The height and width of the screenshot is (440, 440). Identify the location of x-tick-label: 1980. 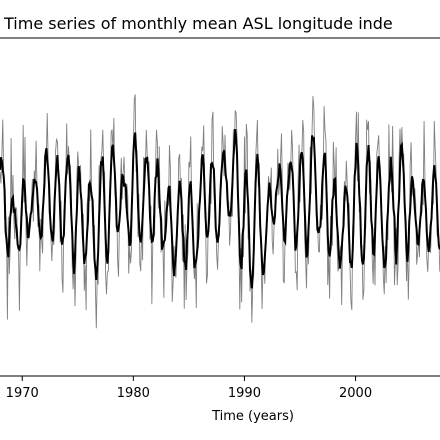
(133, 393).